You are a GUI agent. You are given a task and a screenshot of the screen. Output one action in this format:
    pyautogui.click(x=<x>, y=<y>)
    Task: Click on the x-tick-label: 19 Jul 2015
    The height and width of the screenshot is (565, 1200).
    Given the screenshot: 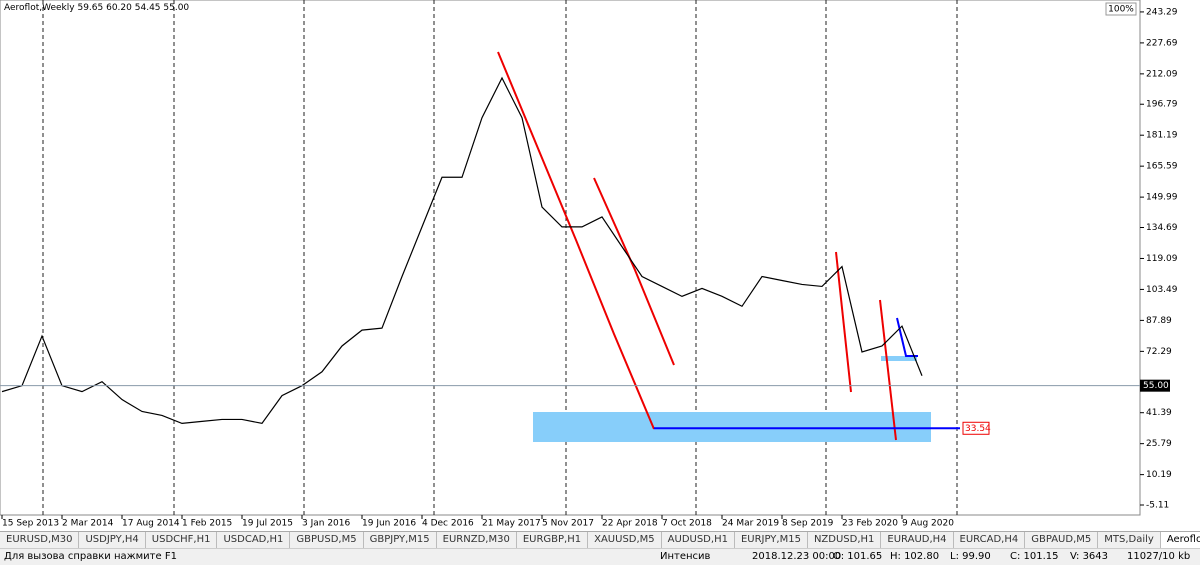 What is the action you would take?
    pyautogui.click(x=267, y=524)
    